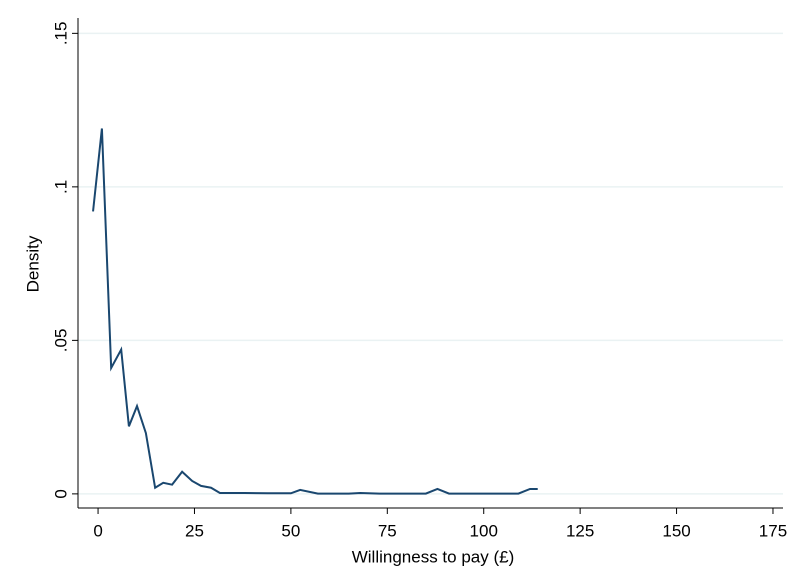  What do you see at coordinates (484, 530) in the screenshot?
I see `x-tick-label: 100` at bounding box center [484, 530].